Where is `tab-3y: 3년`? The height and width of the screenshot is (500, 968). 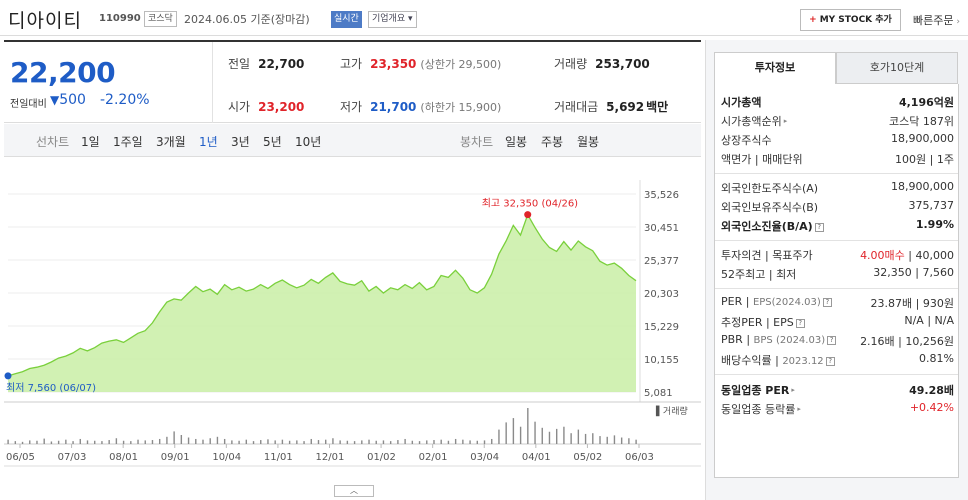
tab-3y: 3년 is located at coordinates (240, 142).